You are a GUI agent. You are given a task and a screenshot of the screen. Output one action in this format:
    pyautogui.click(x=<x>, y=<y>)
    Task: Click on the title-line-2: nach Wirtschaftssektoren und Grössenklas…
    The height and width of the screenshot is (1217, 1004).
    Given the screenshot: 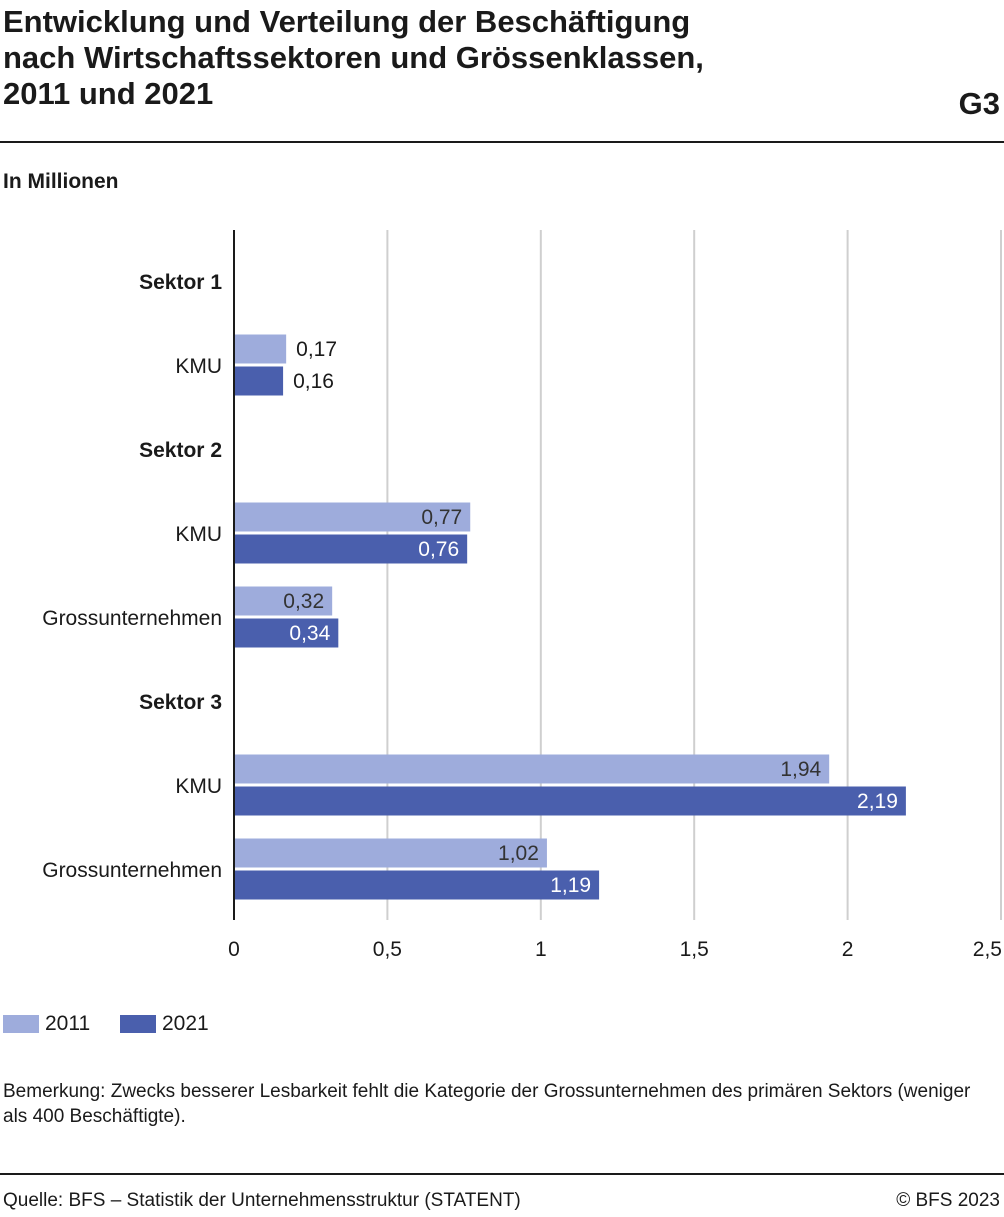 What is the action you would take?
    pyautogui.click(x=353, y=57)
    